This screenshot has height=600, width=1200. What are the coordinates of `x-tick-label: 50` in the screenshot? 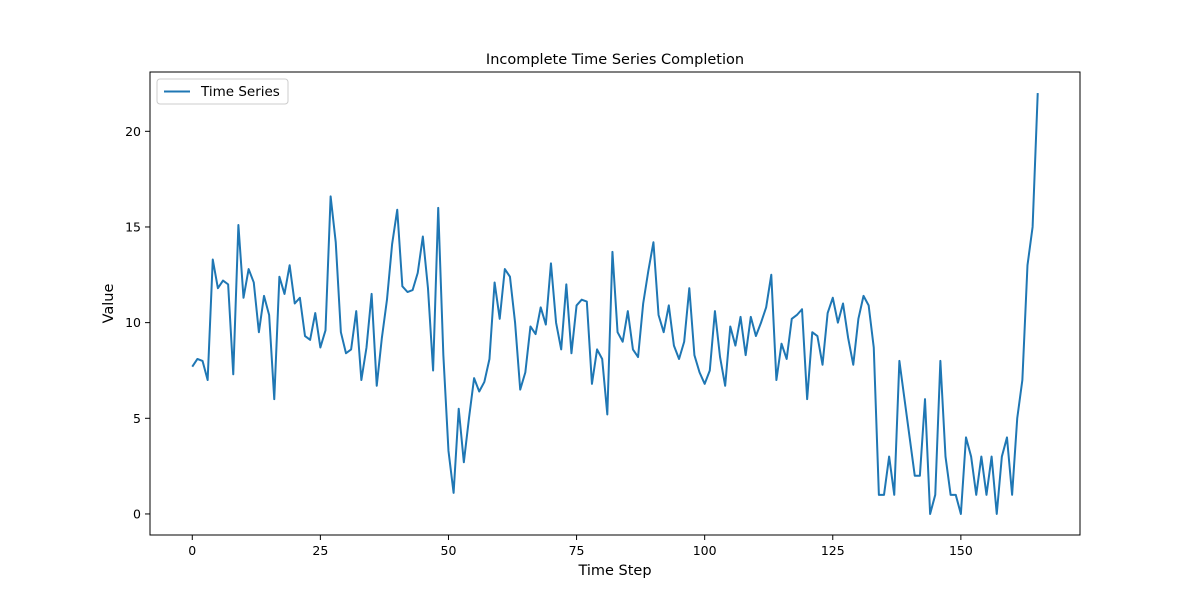 It's located at (449, 550).